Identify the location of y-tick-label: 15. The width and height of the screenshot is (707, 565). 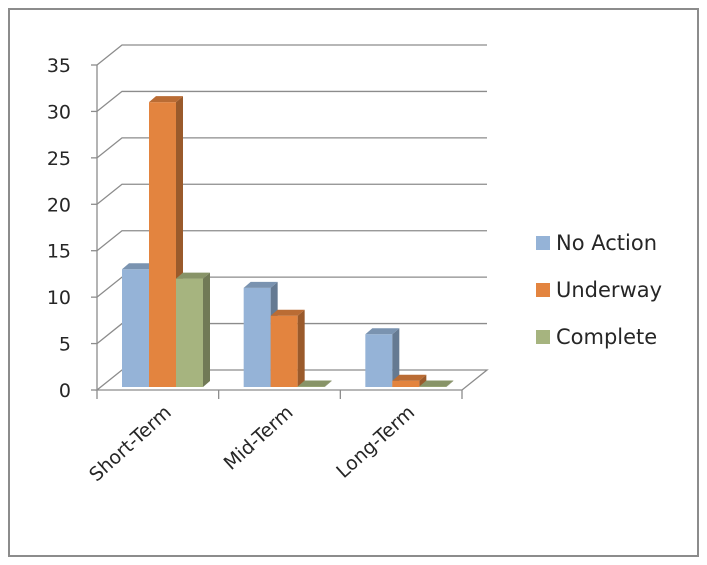
(59, 252).